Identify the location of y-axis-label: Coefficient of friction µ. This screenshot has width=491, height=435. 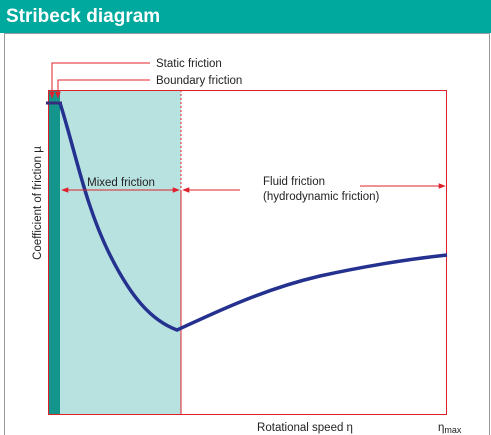
(38, 203).